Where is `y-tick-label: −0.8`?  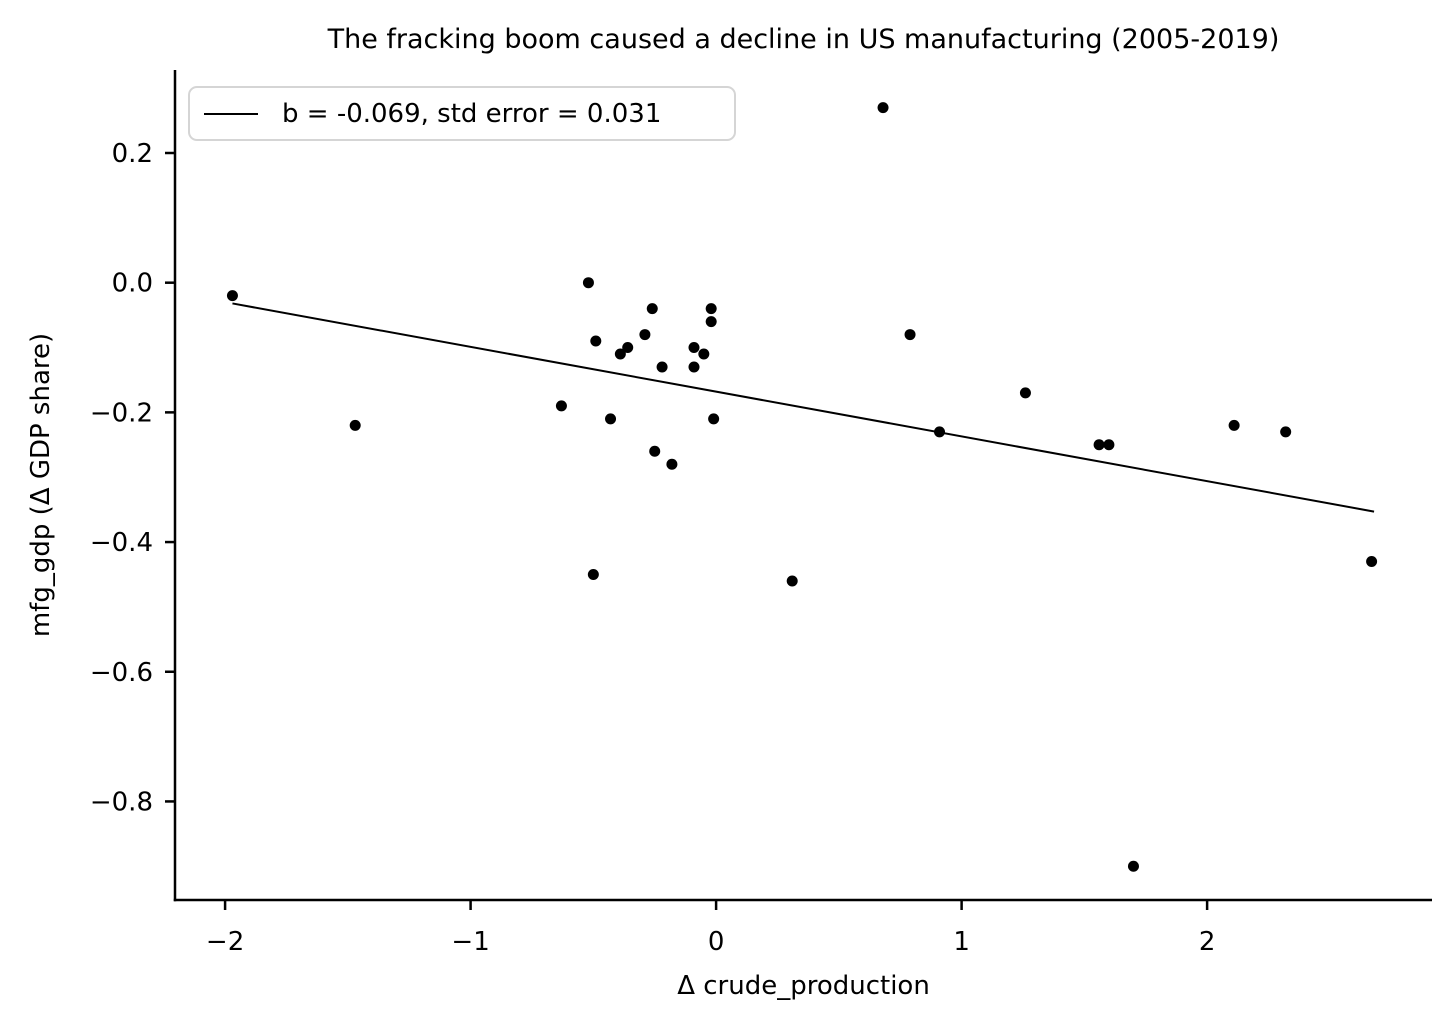
y-tick-label: −0.8 is located at coordinates (121, 802).